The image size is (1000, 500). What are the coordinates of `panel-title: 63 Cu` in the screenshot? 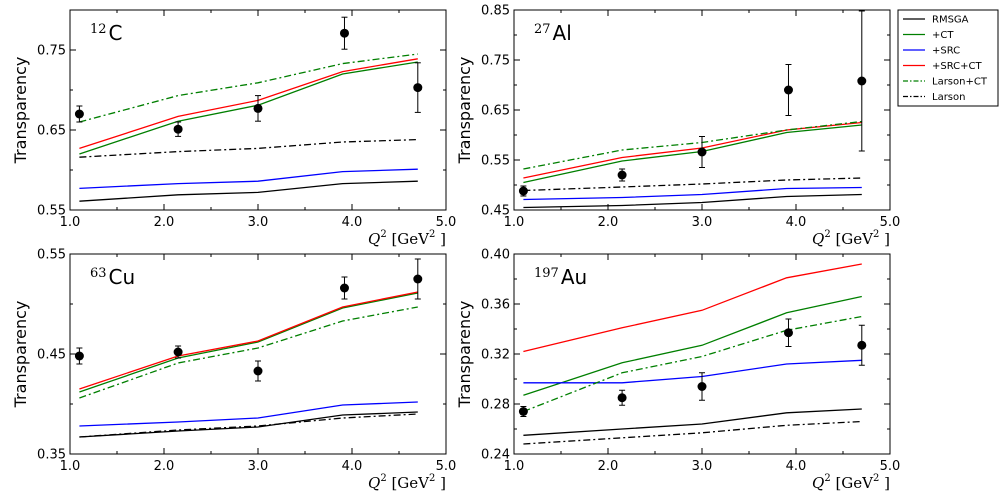 It's located at (112, 277).